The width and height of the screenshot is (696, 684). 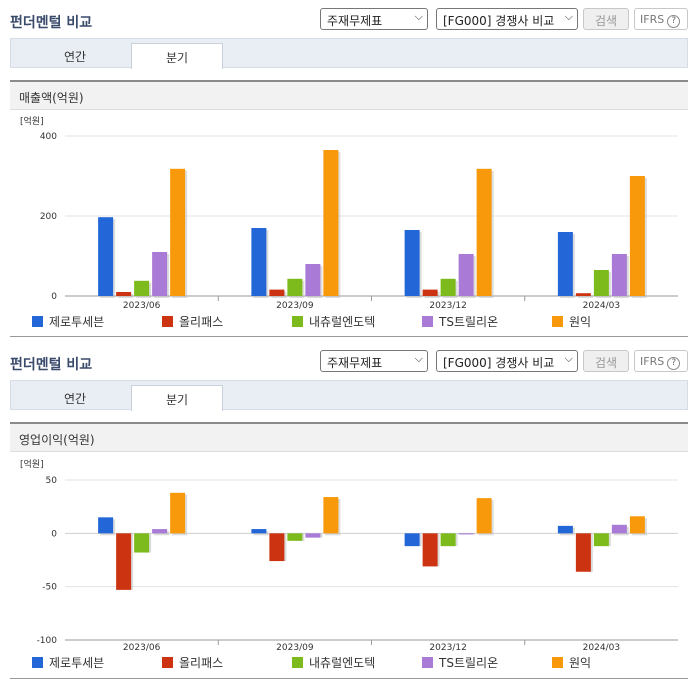 I want to click on legend-label: 올리패스, so click(x=201, y=322).